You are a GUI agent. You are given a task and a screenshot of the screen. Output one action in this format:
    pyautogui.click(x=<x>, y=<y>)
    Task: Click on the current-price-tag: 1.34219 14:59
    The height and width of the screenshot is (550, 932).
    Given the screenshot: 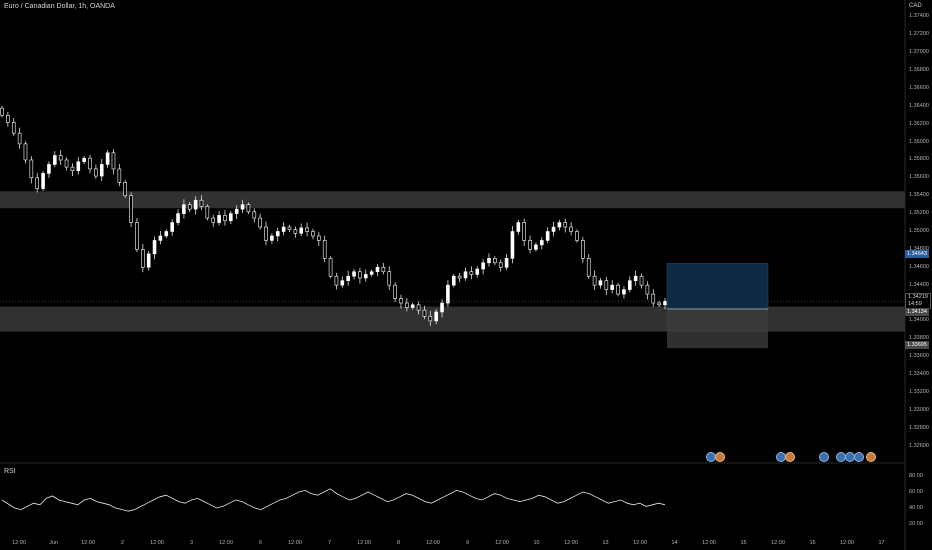 What is the action you would take?
    pyautogui.click(x=918, y=301)
    